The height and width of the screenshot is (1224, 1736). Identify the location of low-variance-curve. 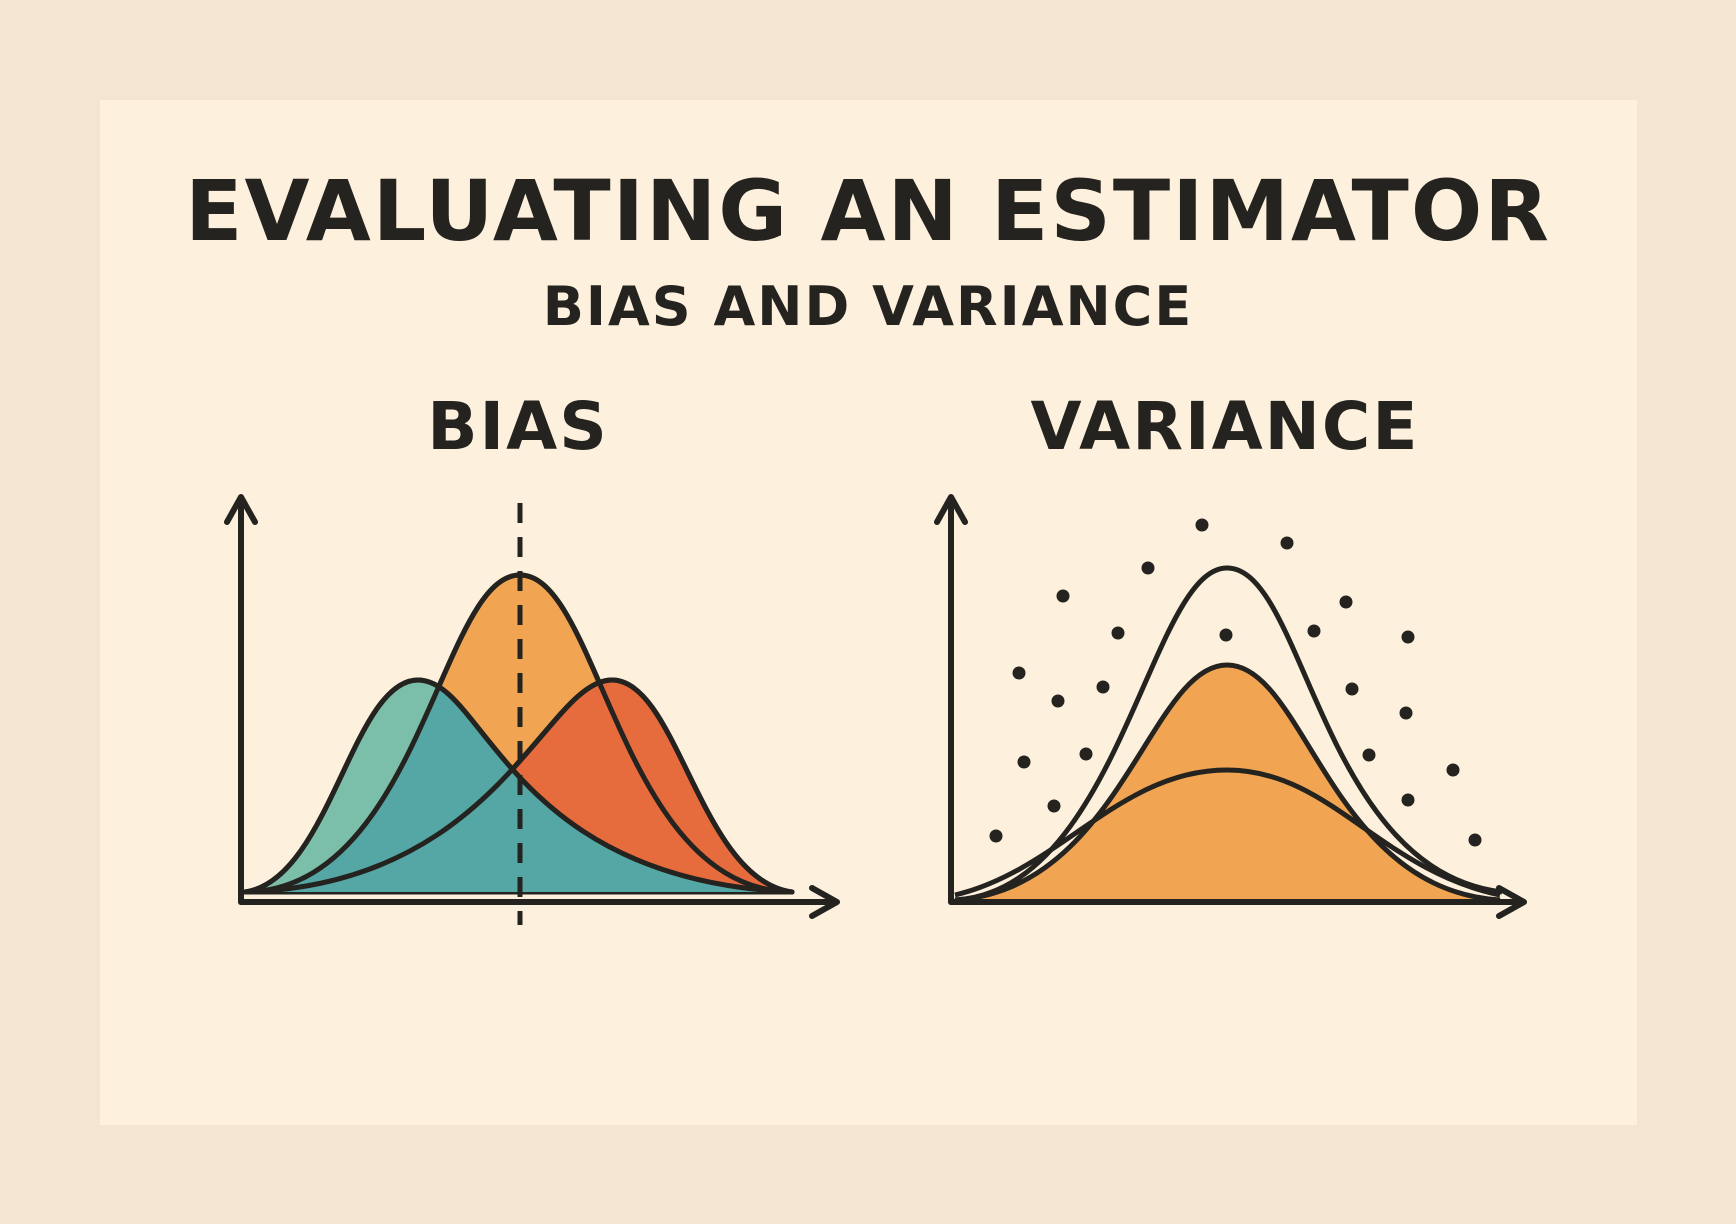
(1228, 734).